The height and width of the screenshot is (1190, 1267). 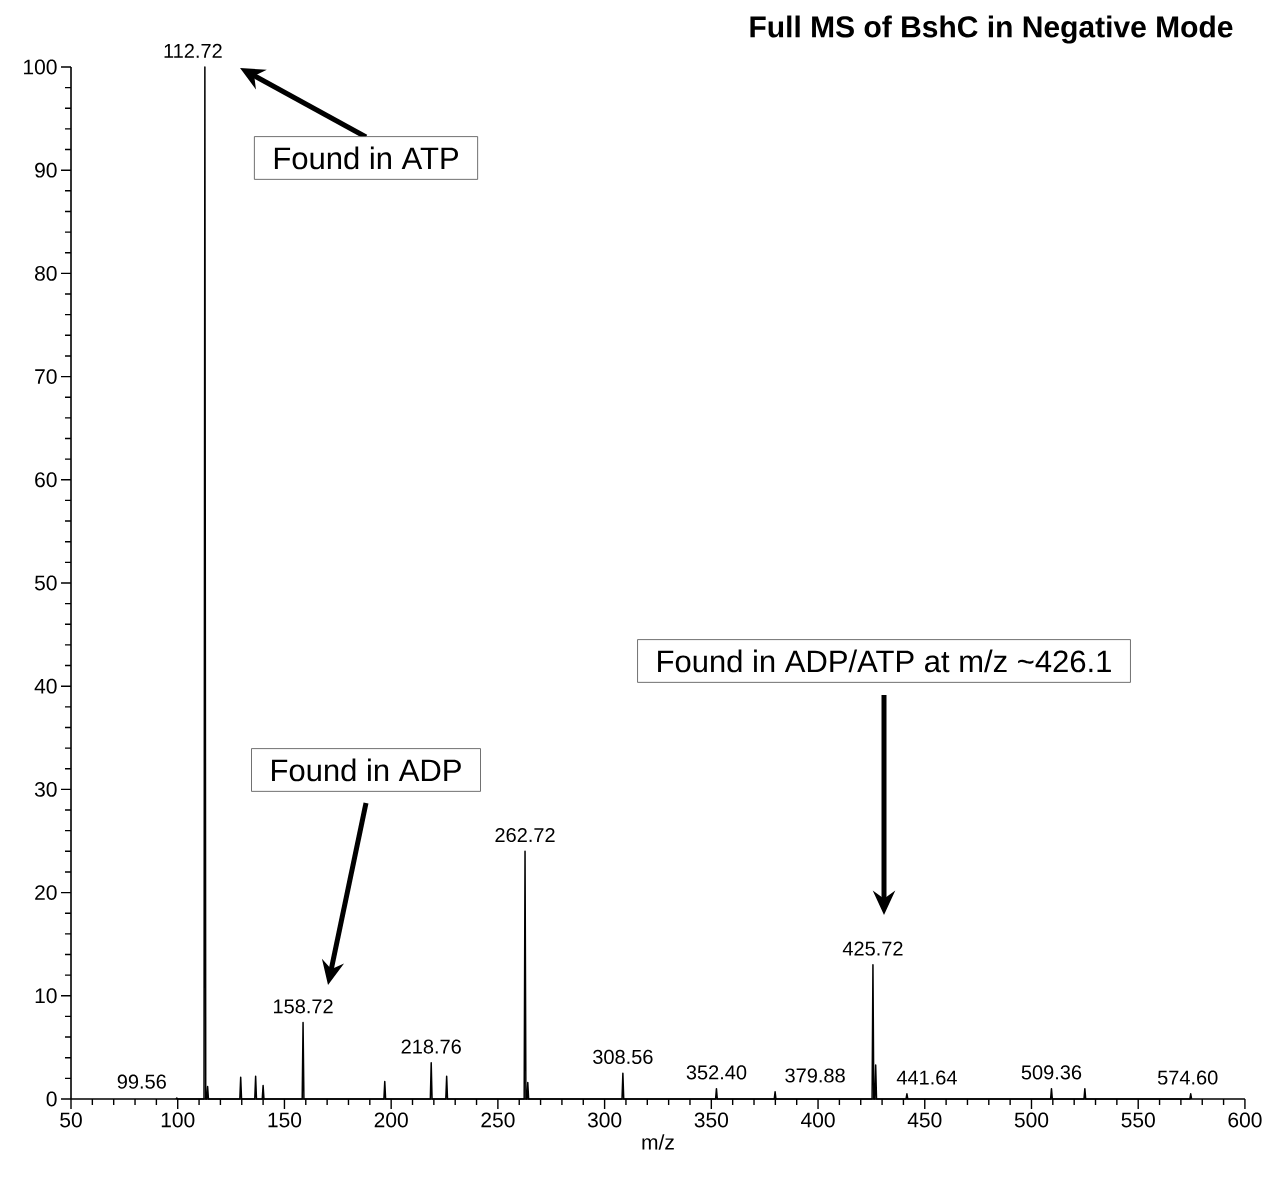 What do you see at coordinates (46, 480) in the screenshot?
I see `y-tick-label: 60` at bounding box center [46, 480].